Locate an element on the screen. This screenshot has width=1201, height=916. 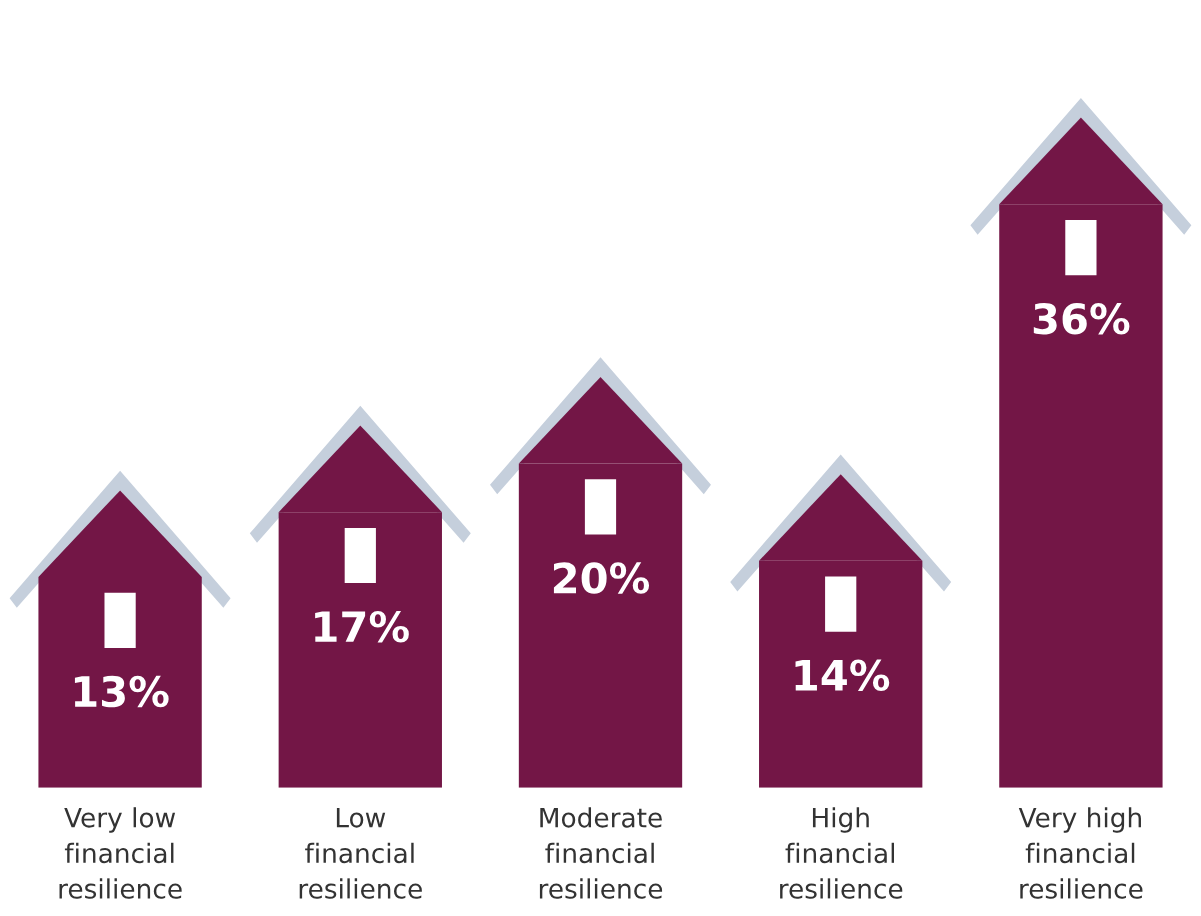
x-tick-label: Low financial resilience is located at coordinates (360, 853).